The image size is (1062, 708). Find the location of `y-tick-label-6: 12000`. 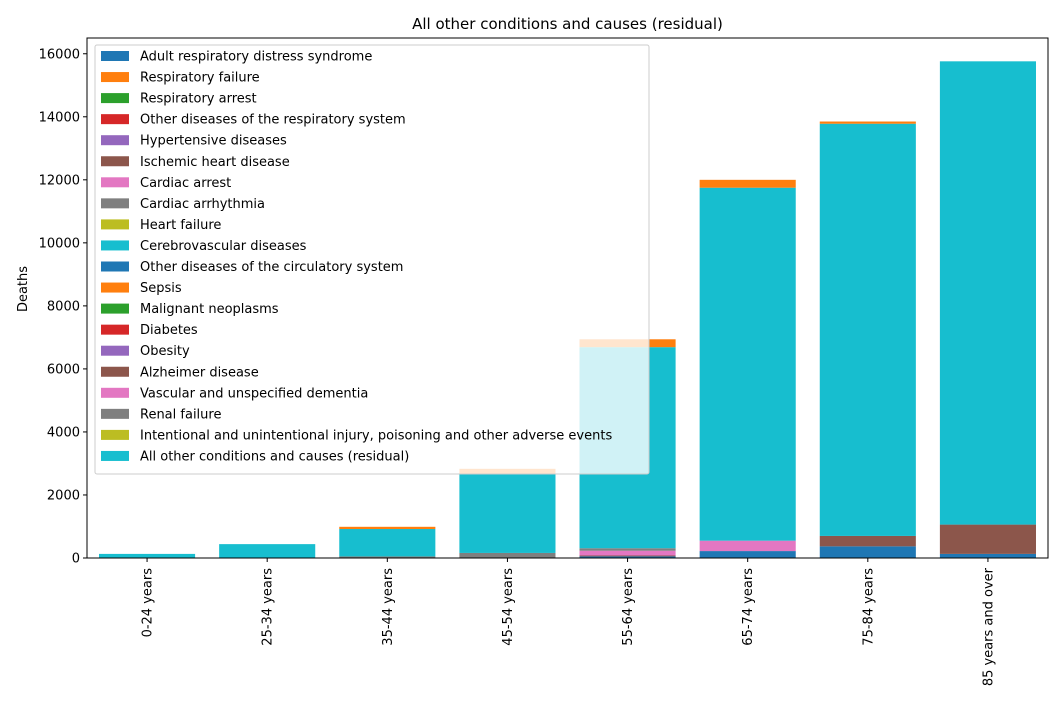

y-tick-label-6: 12000 is located at coordinates (59, 180).